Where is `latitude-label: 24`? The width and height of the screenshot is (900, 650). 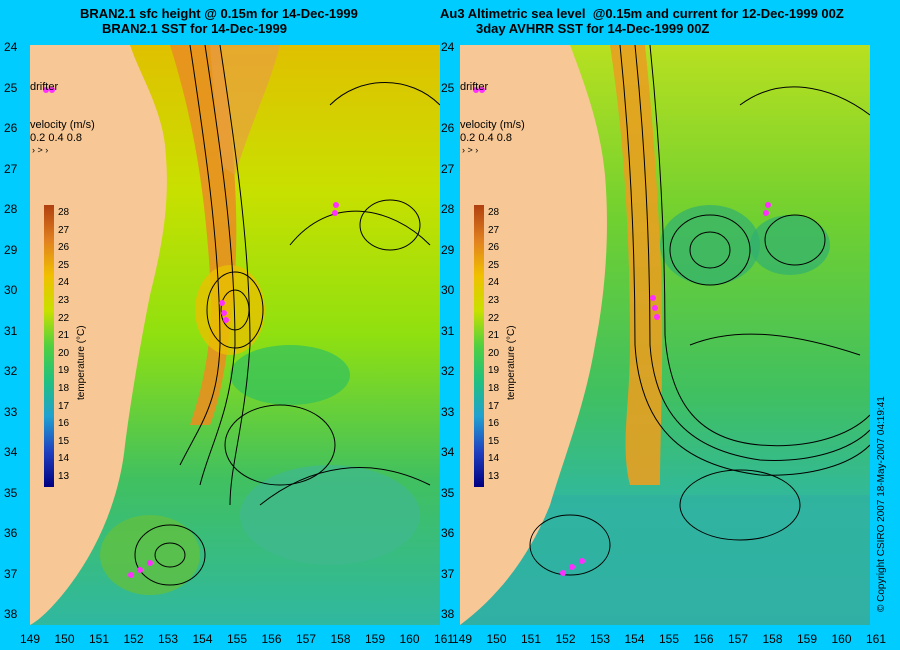
latitude-label: 24 is located at coordinates (11, 47).